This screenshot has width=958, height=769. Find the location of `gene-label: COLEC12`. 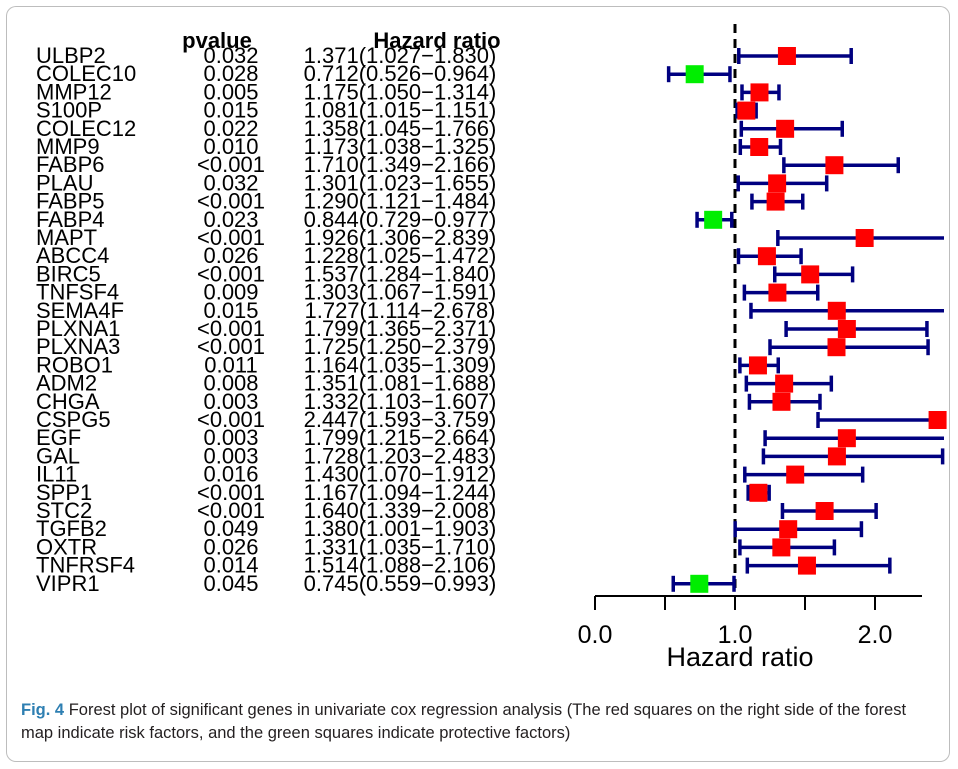

gene-label: COLEC12 is located at coordinates (86, 128).